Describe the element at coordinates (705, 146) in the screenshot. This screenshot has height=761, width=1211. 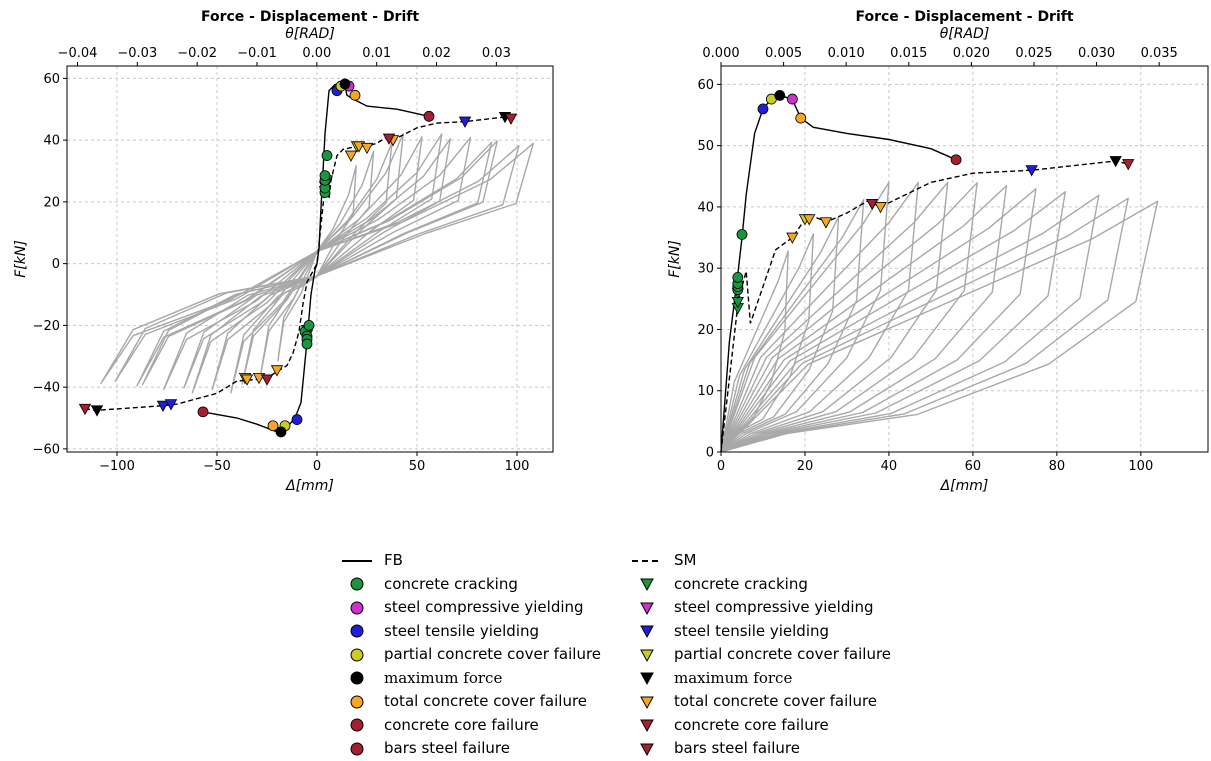
I see `right-ytick-label: 50` at that location.